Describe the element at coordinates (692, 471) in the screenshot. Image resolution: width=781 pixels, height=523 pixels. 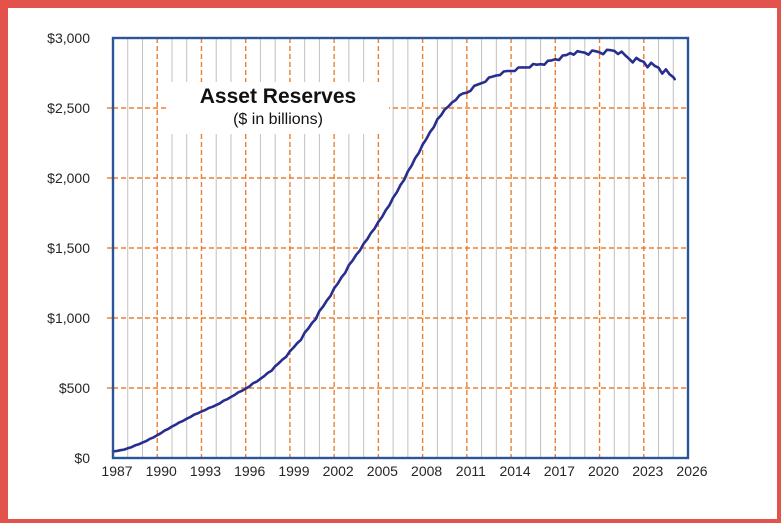
I see `x-axis-label: 2026` at that location.